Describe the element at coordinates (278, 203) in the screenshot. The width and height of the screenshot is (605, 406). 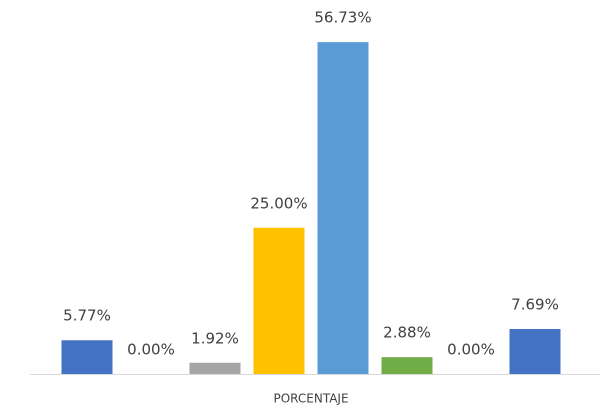
I see `data-label: 25.00%` at that location.